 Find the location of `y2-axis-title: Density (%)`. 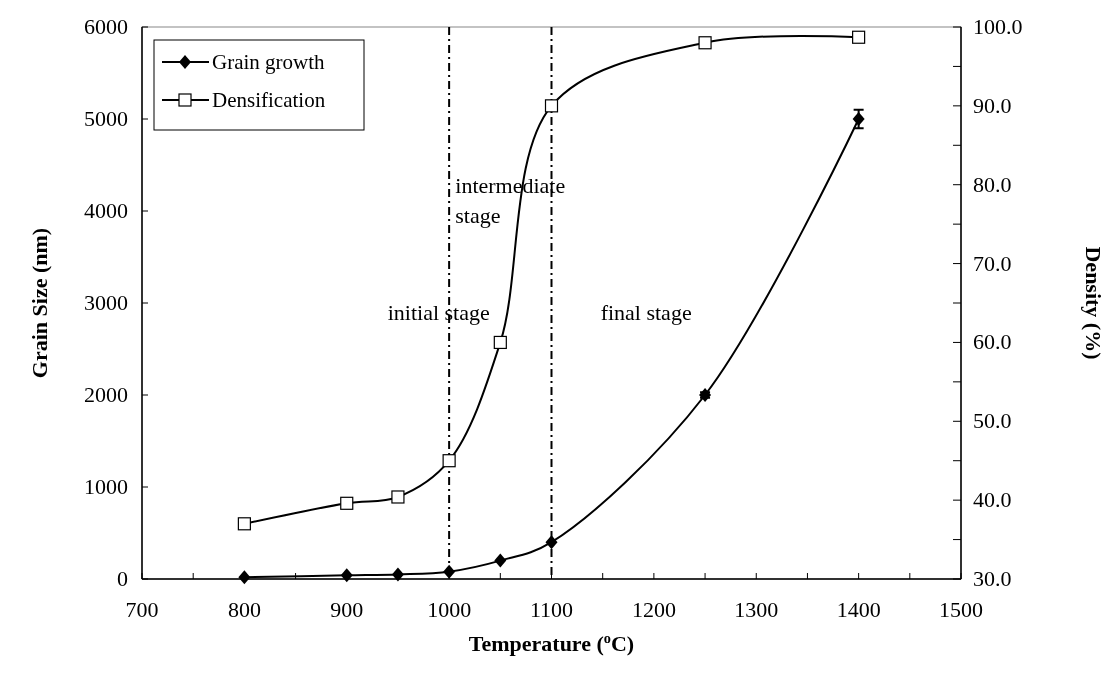

y2-axis-title: Density (%) is located at coordinates (1093, 303).